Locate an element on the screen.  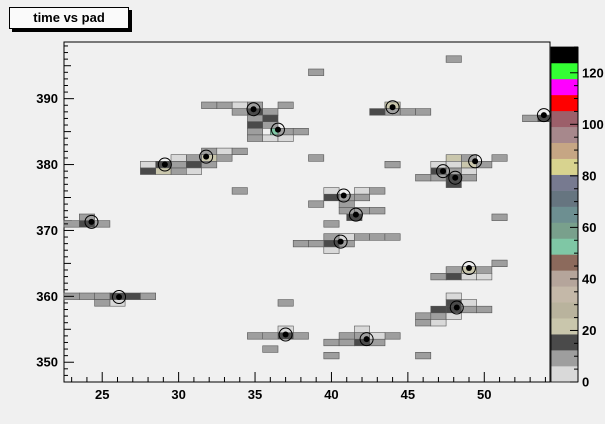
y-axis: 350 360 370 380 390 is located at coordinates (55, 214).